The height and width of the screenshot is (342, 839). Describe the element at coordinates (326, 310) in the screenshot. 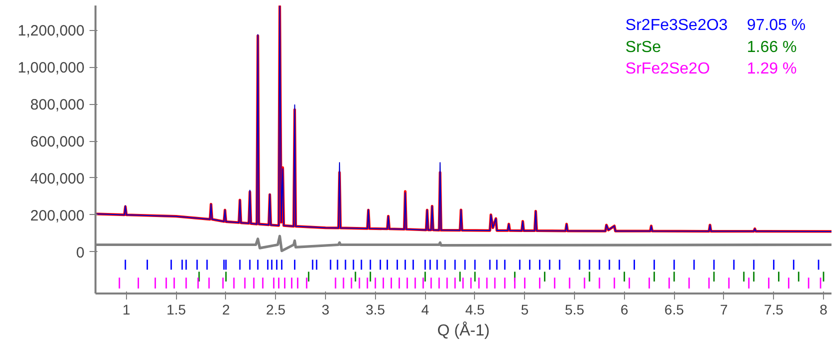

I see `x-tick-label: 3` at that location.